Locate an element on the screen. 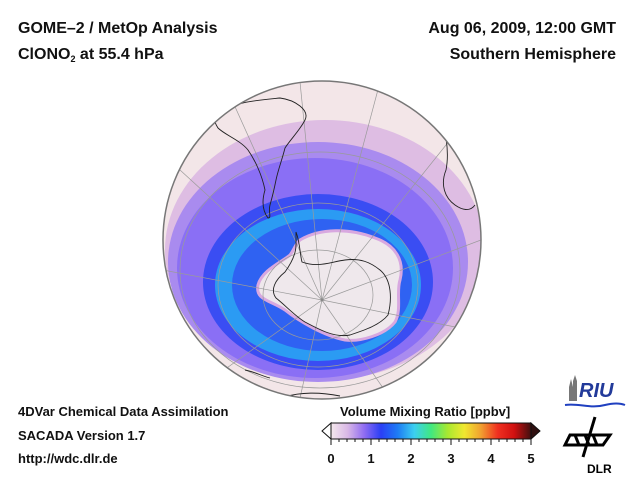 Image resolution: width=640 pixels, height=480 pixels. coast-south-america is located at coordinates (260, 158).